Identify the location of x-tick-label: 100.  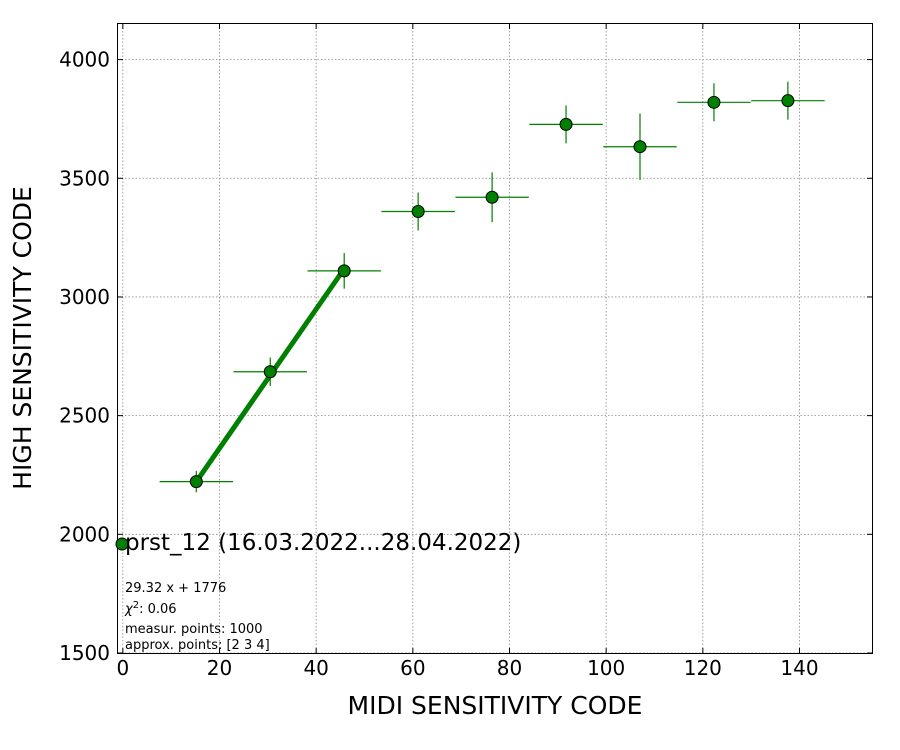
(606, 668).